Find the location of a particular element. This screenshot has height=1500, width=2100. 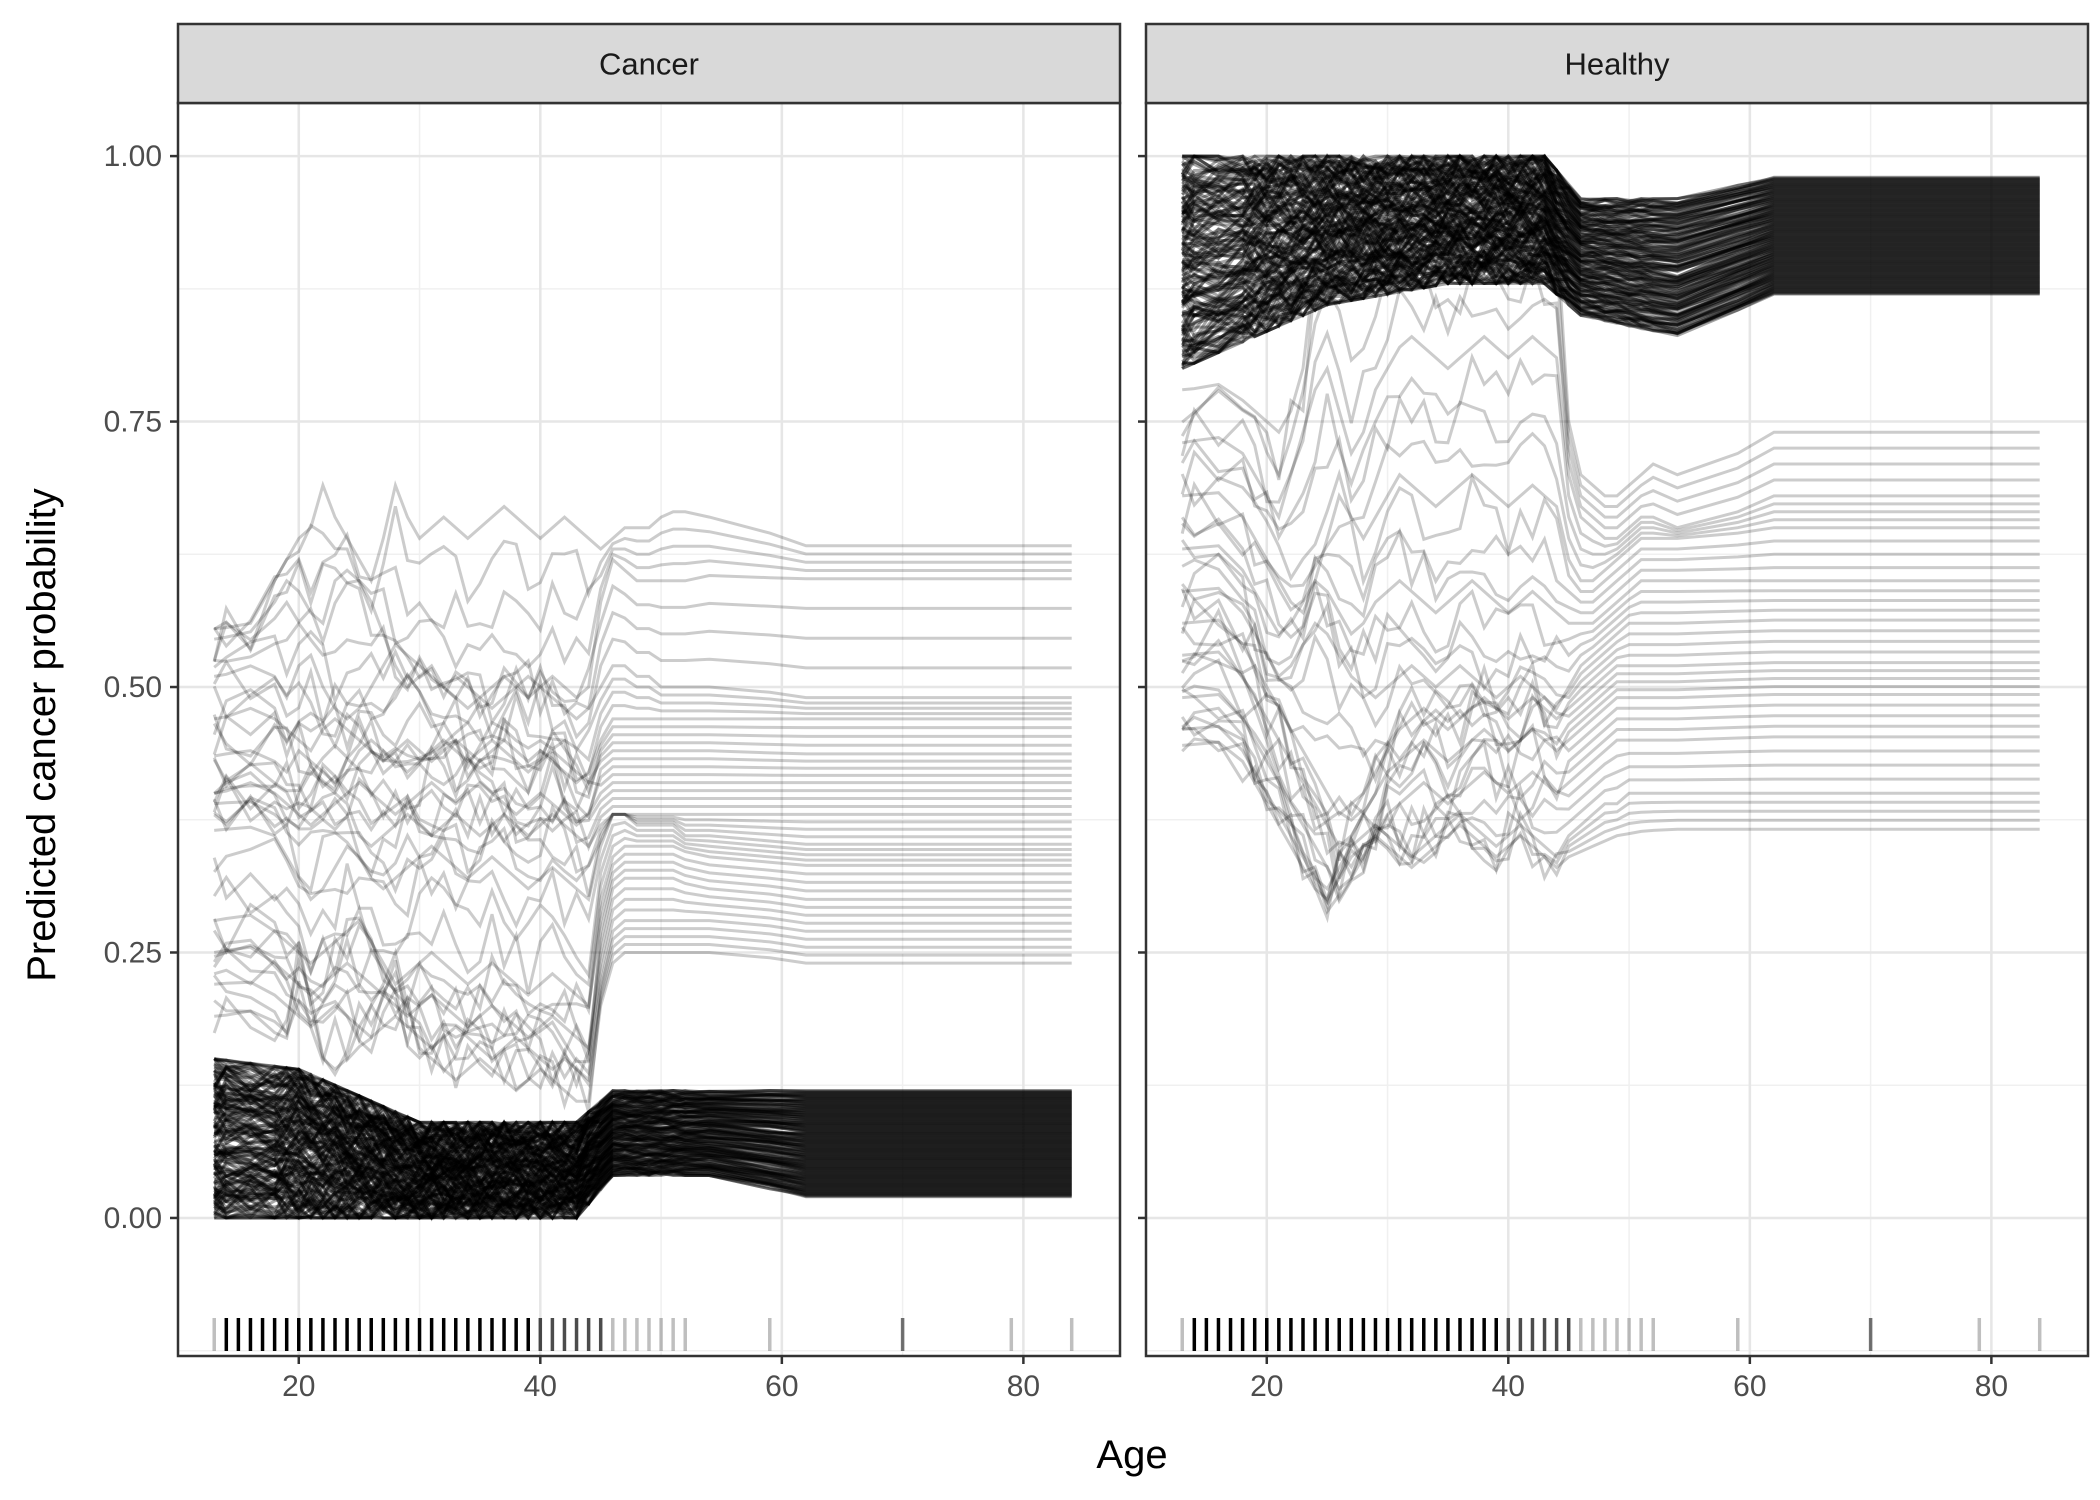

x-tick-label: 40 is located at coordinates (1508, 1386).